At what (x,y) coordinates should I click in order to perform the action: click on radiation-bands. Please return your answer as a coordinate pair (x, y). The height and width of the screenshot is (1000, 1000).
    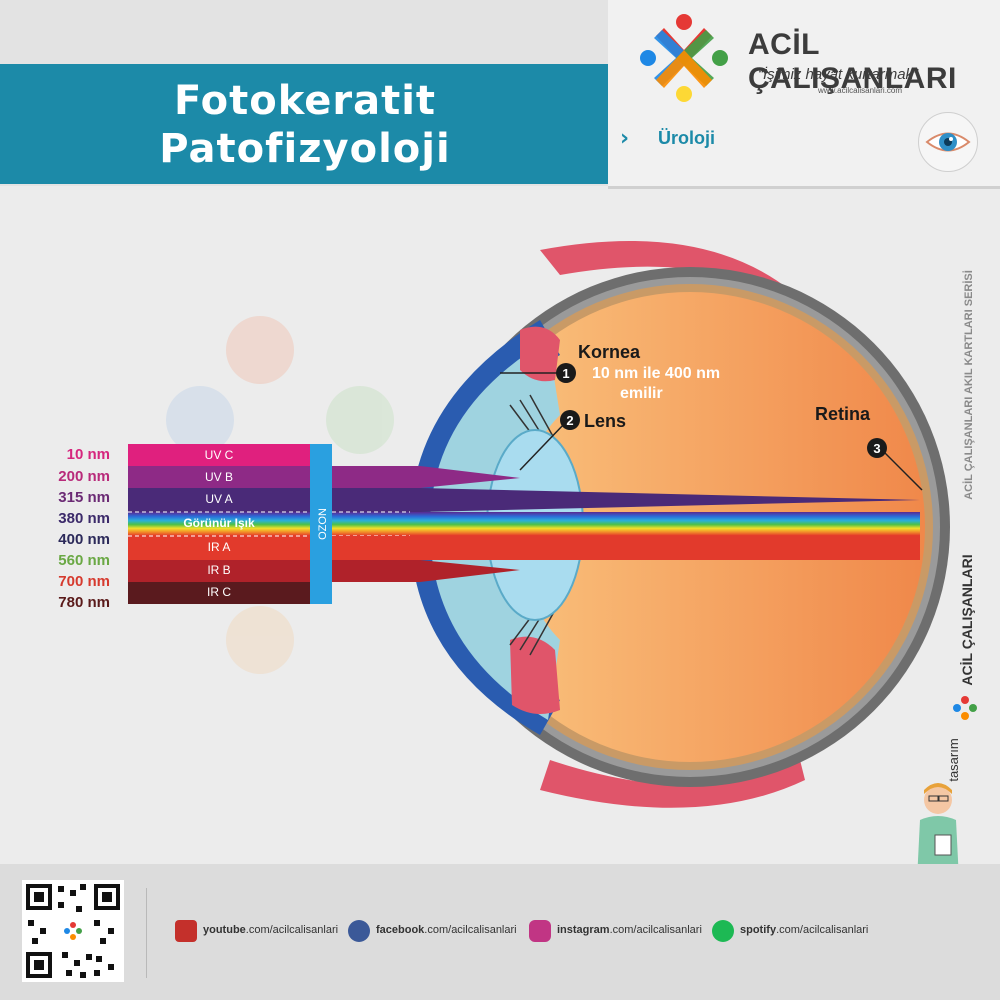
    Looking at the image, I should click on (219, 524).